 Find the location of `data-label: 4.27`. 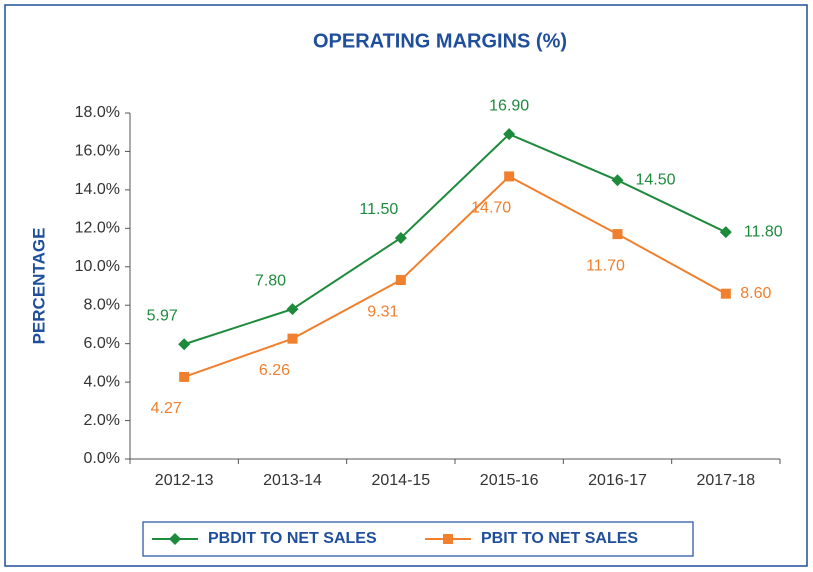

data-label: 4.27 is located at coordinates (166, 408).